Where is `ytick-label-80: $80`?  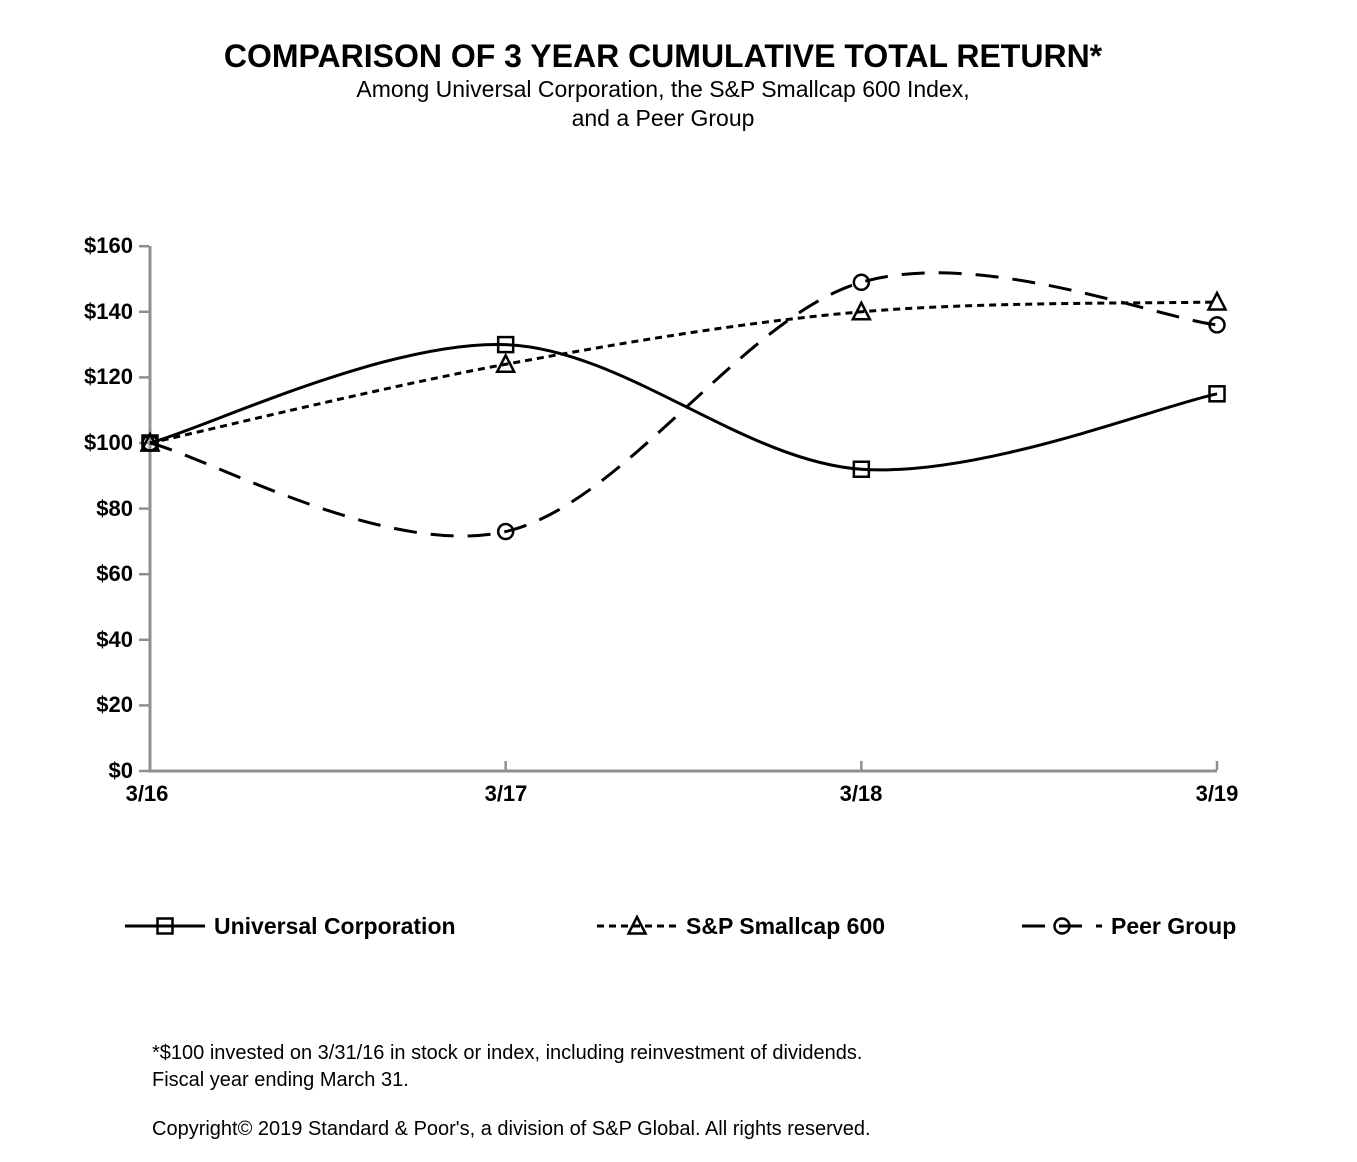
ytick-label-80: $80 is located at coordinates (114, 508).